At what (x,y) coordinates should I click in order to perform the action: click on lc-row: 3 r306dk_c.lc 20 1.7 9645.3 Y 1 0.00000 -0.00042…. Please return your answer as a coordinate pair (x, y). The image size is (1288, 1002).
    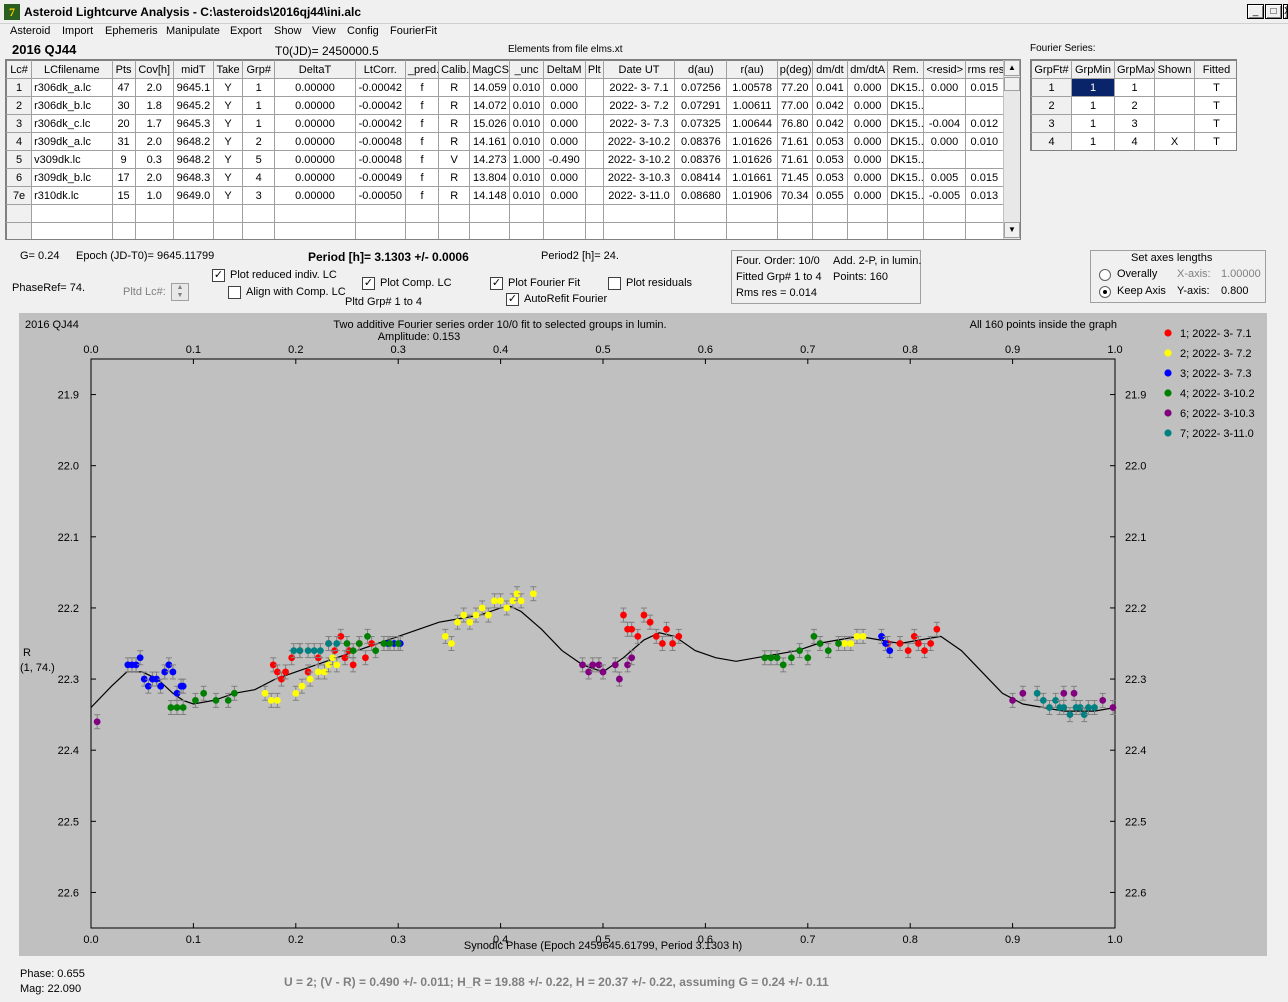
    Looking at the image, I should click on (505, 123).